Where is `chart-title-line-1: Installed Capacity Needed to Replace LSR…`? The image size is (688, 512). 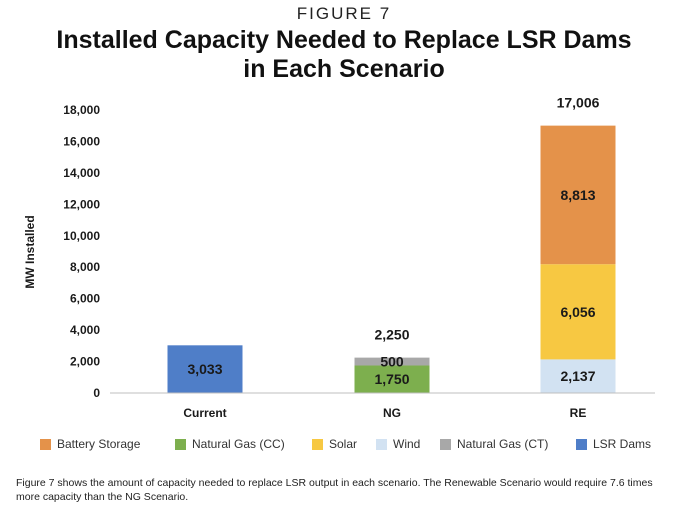
chart-title-line-1: Installed Capacity Needed to Replace LSR… is located at coordinates (344, 40).